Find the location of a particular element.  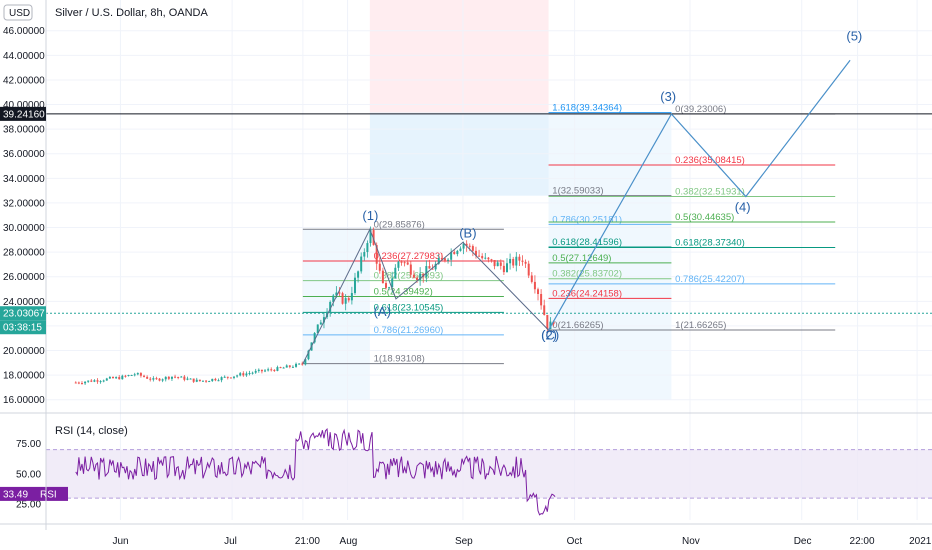

y-tick-label: 18.00000 is located at coordinates (24, 376).